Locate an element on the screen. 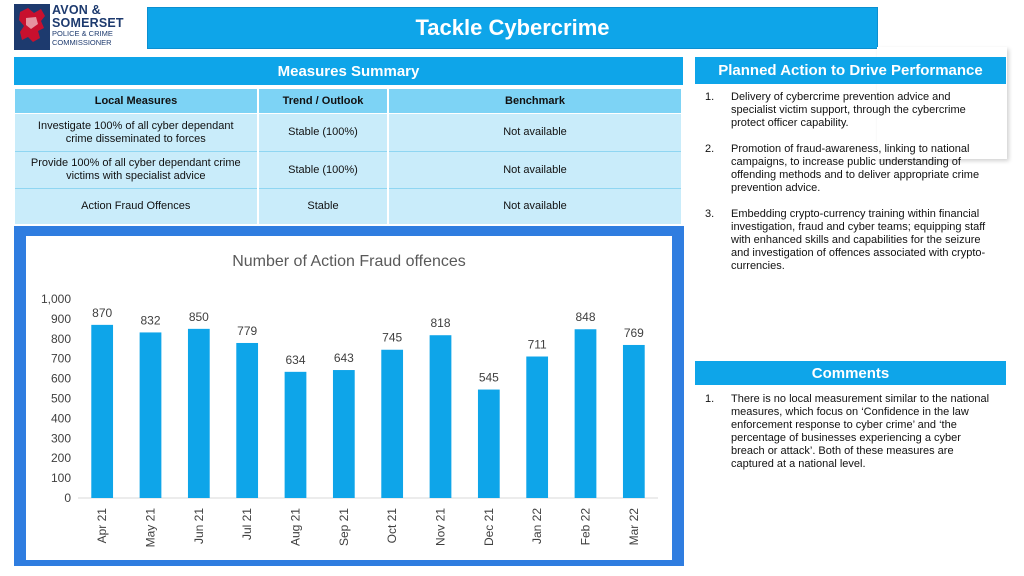  crest-icon is located at coordinates (32, 27).